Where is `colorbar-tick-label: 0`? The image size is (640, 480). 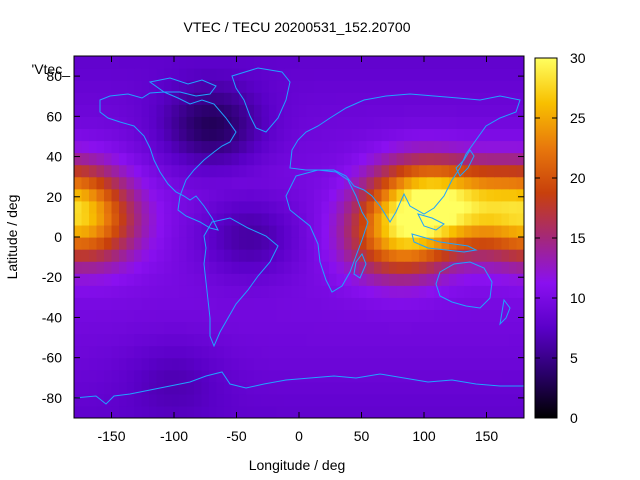
colorbar-tick-label: 0 is located at coordinates (574, 418).